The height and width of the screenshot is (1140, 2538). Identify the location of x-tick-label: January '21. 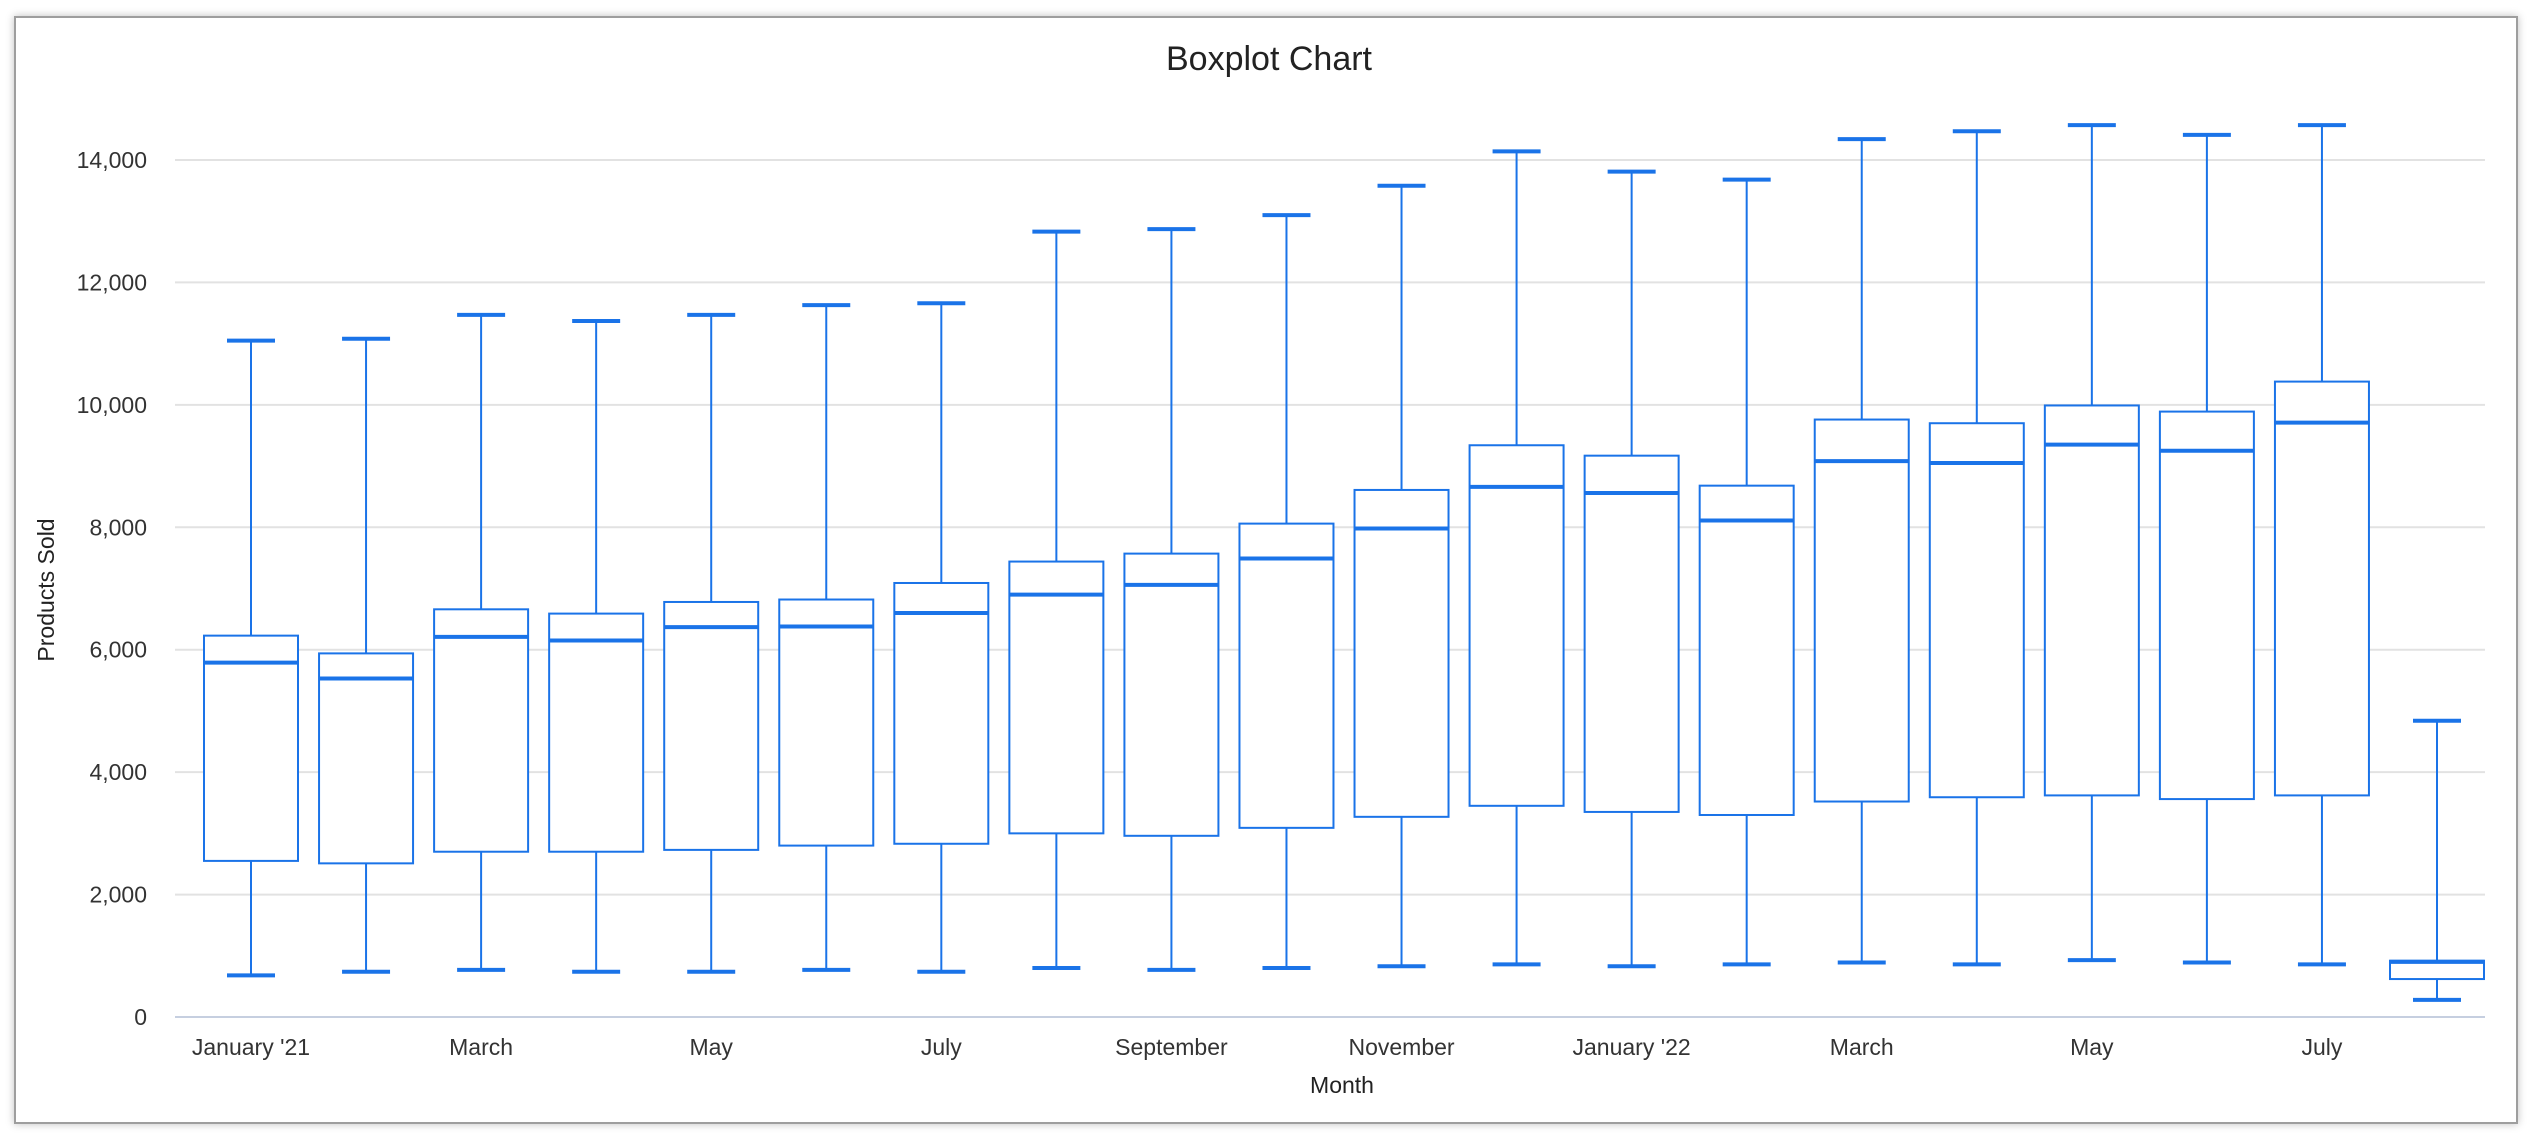
(251, 1047).